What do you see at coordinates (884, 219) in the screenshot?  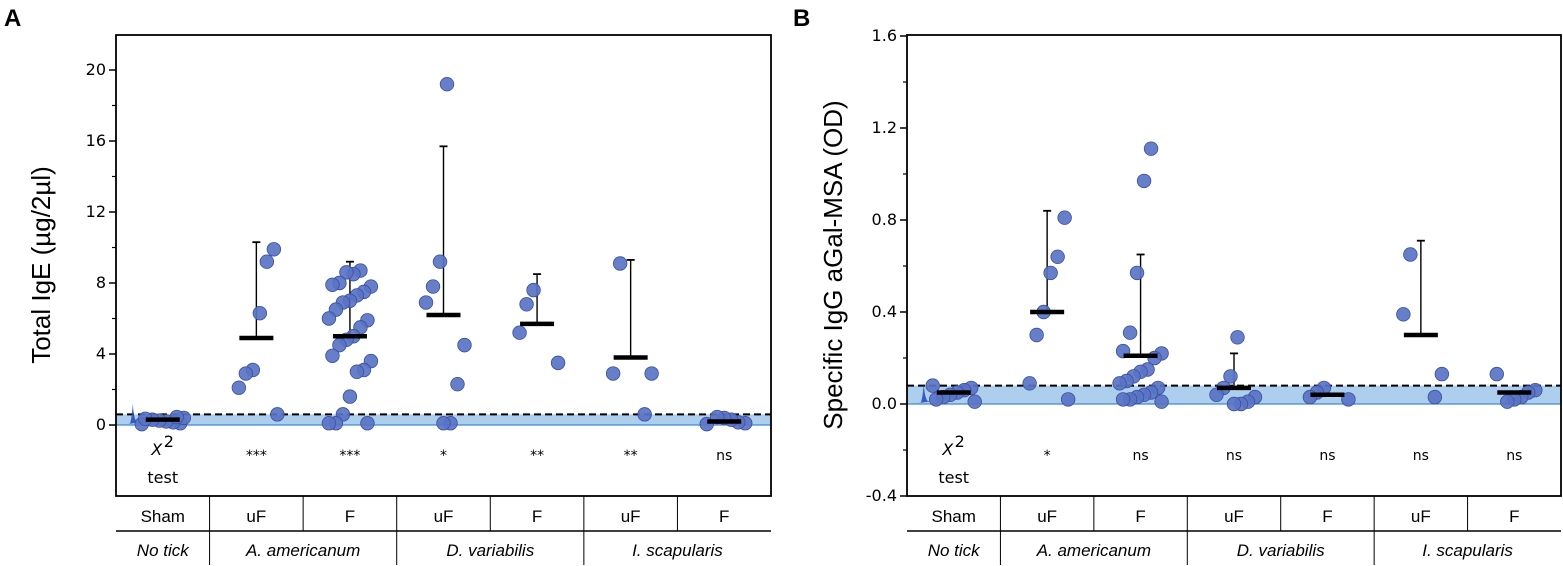 I see `y-tick-label: 0.8` at bounding box center [884, 219].